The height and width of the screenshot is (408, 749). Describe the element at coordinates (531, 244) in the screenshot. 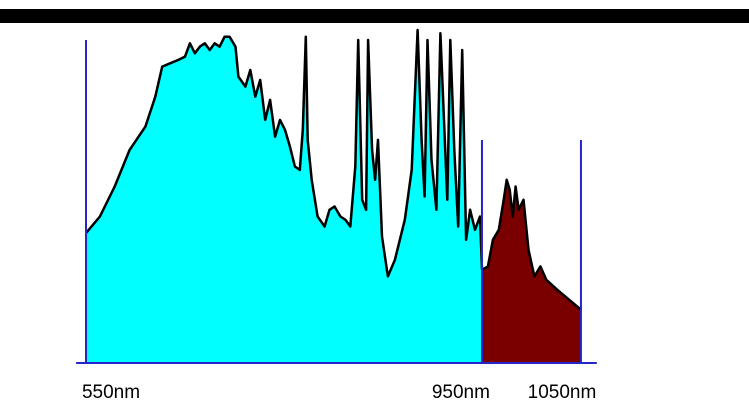

I see `area-outline` at that location.